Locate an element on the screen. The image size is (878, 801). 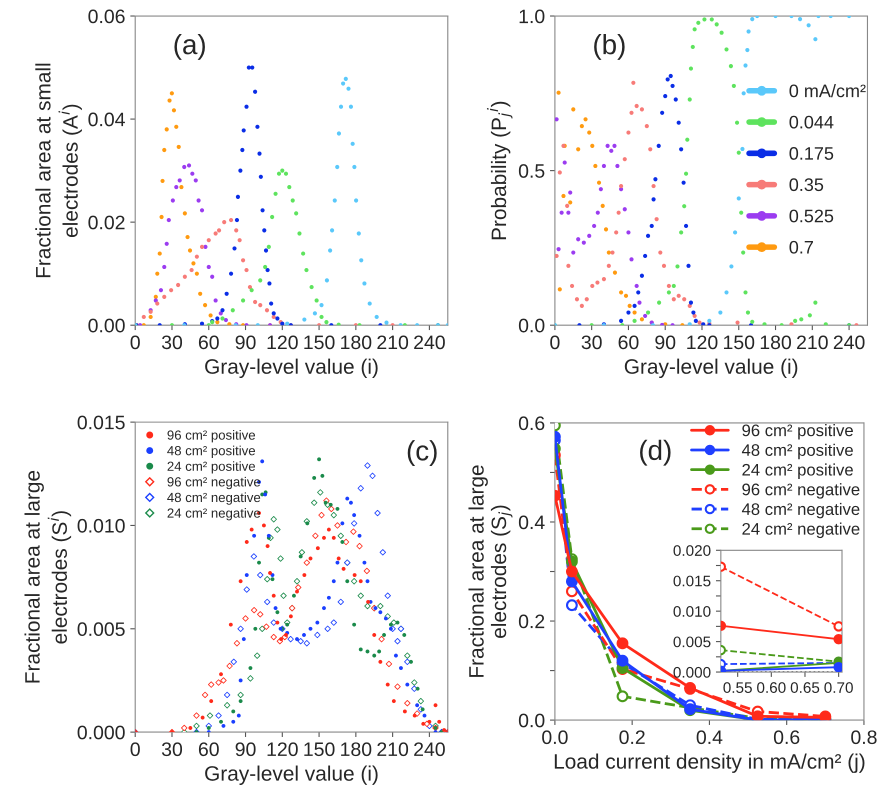
annotation: (a) is located at coordinates (189, 47).